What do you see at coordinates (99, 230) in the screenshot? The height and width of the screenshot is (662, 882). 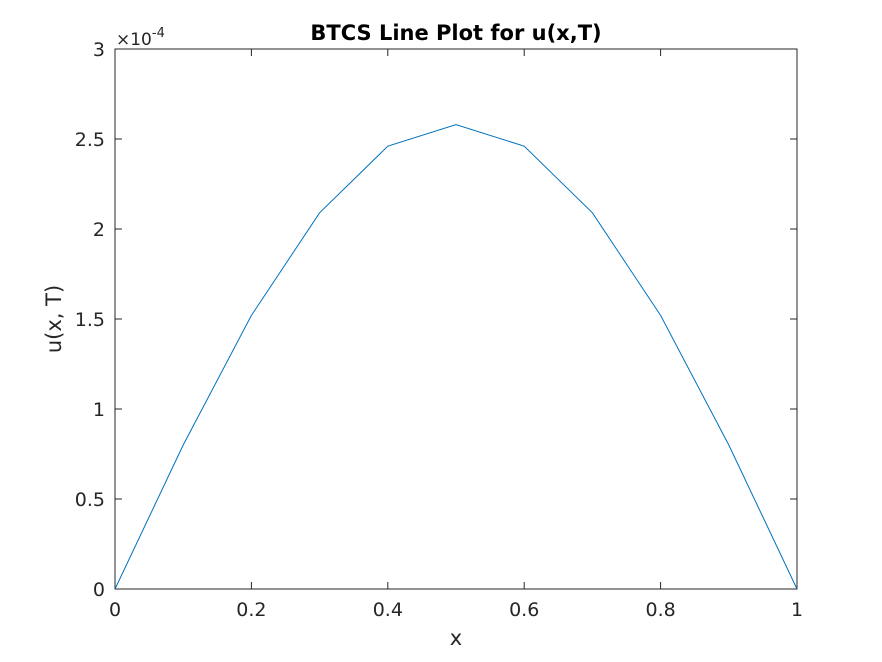 I see `y-tick-label: 2` at bounding box center [99, 230].